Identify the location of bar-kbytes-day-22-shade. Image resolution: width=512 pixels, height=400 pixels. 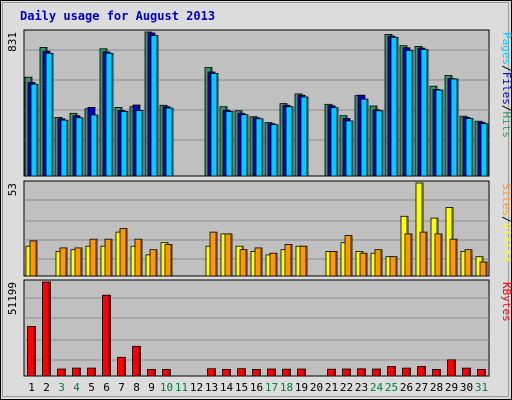
(349, 372).